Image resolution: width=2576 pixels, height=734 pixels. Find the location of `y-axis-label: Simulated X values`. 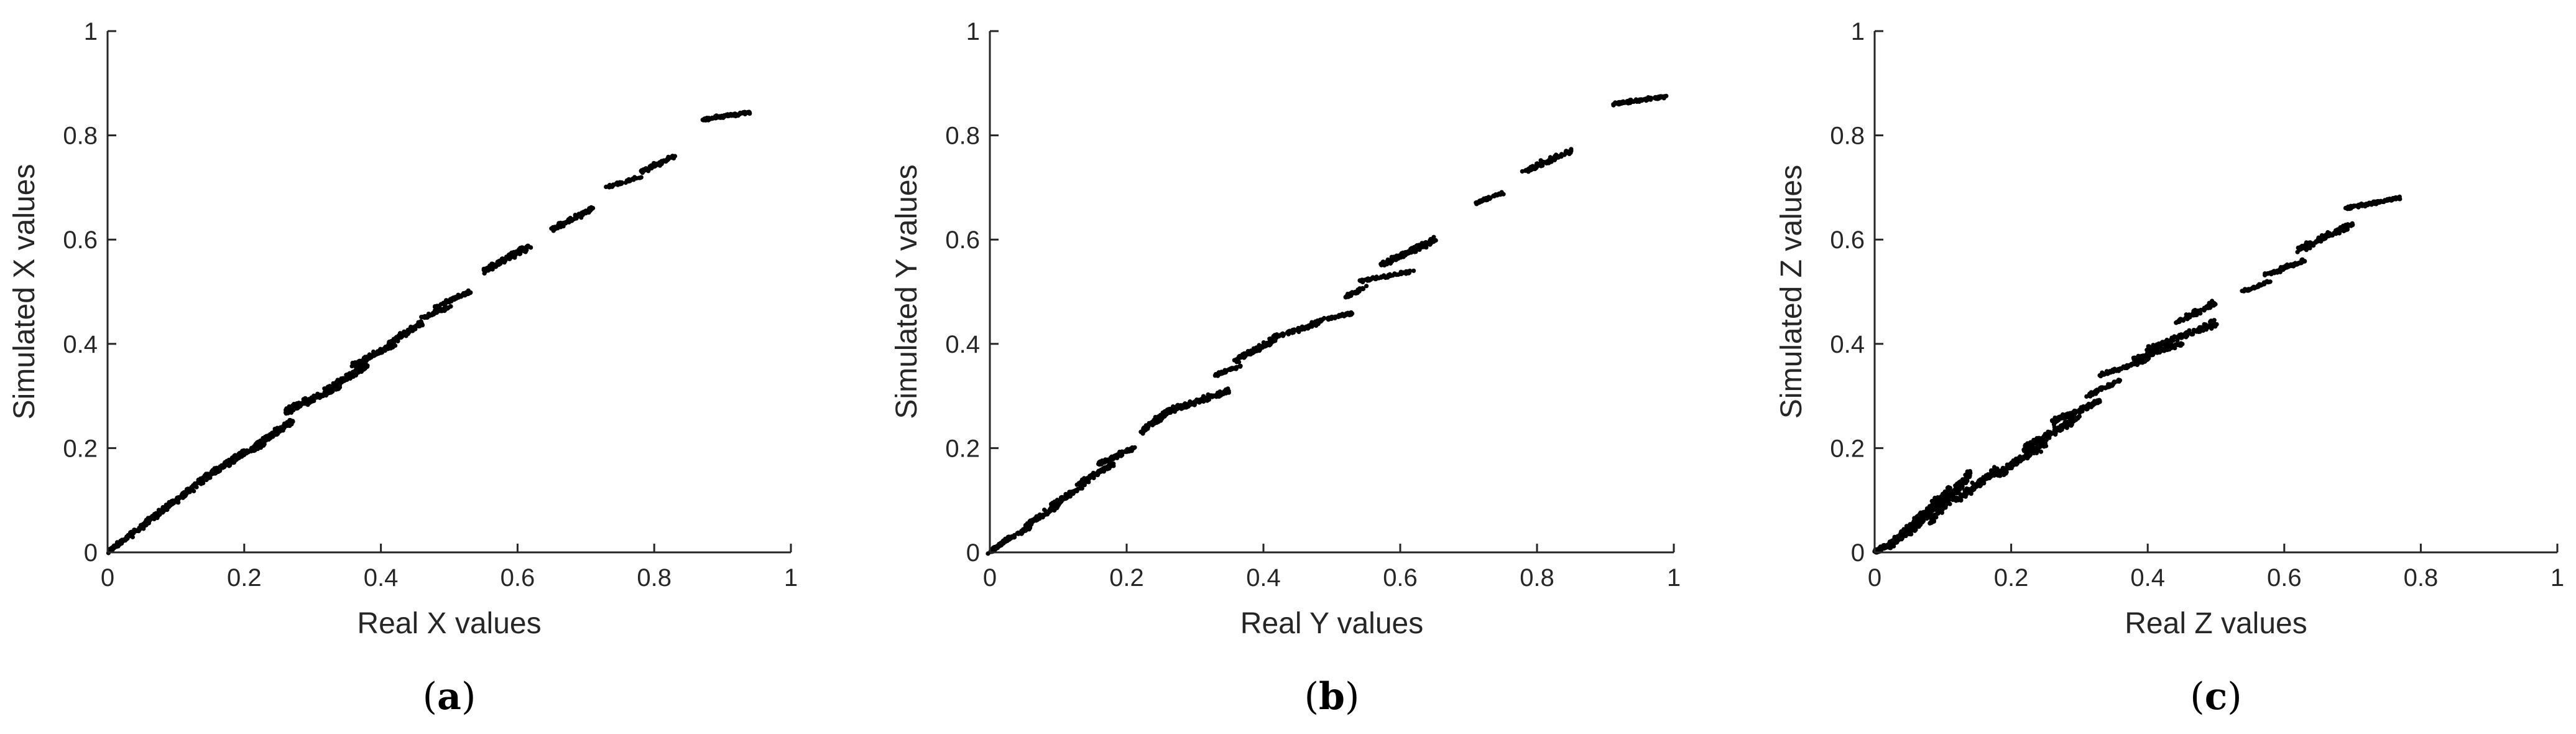

y-axis-label: Simulated X values is located at coordinates (24, 292).